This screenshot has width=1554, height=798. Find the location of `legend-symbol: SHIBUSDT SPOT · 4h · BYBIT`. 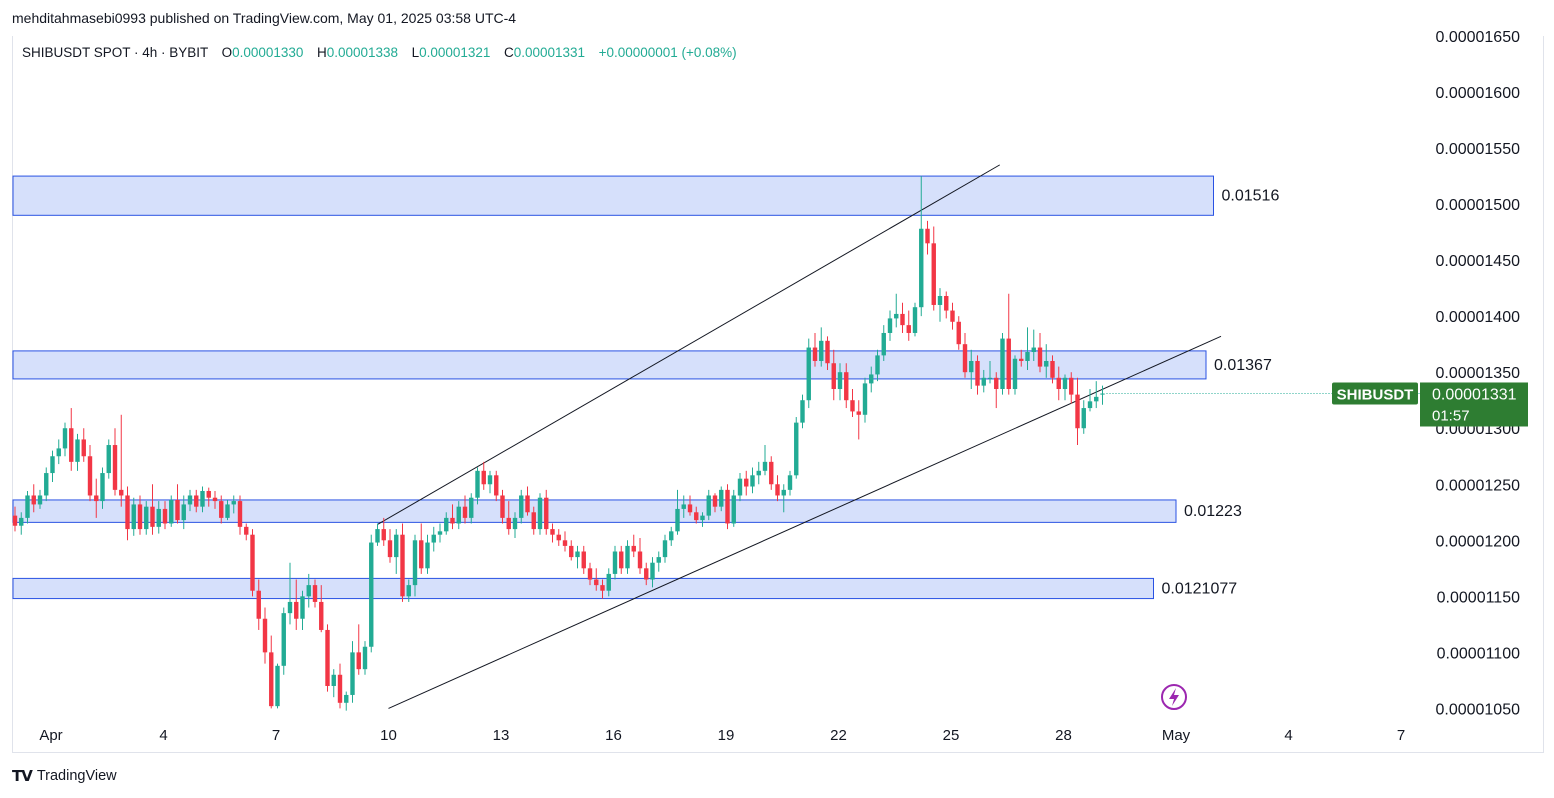

legend-symbol: SHIBUSDT SPOT · 4h · BYBIT is located at coordinates (115, 52).